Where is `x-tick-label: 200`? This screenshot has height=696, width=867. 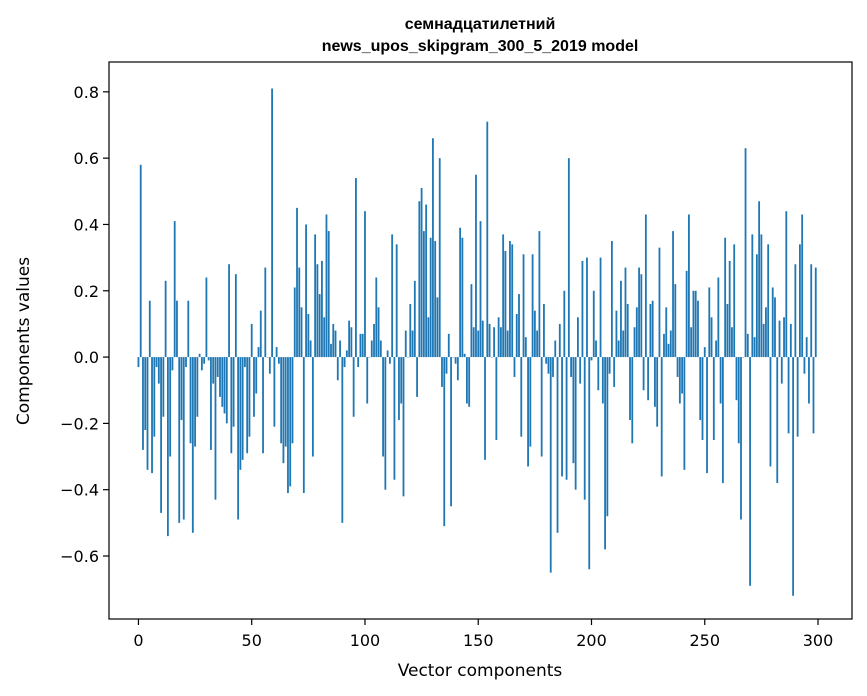 x-tick-label: 200 is located at coordinates (591, 640).